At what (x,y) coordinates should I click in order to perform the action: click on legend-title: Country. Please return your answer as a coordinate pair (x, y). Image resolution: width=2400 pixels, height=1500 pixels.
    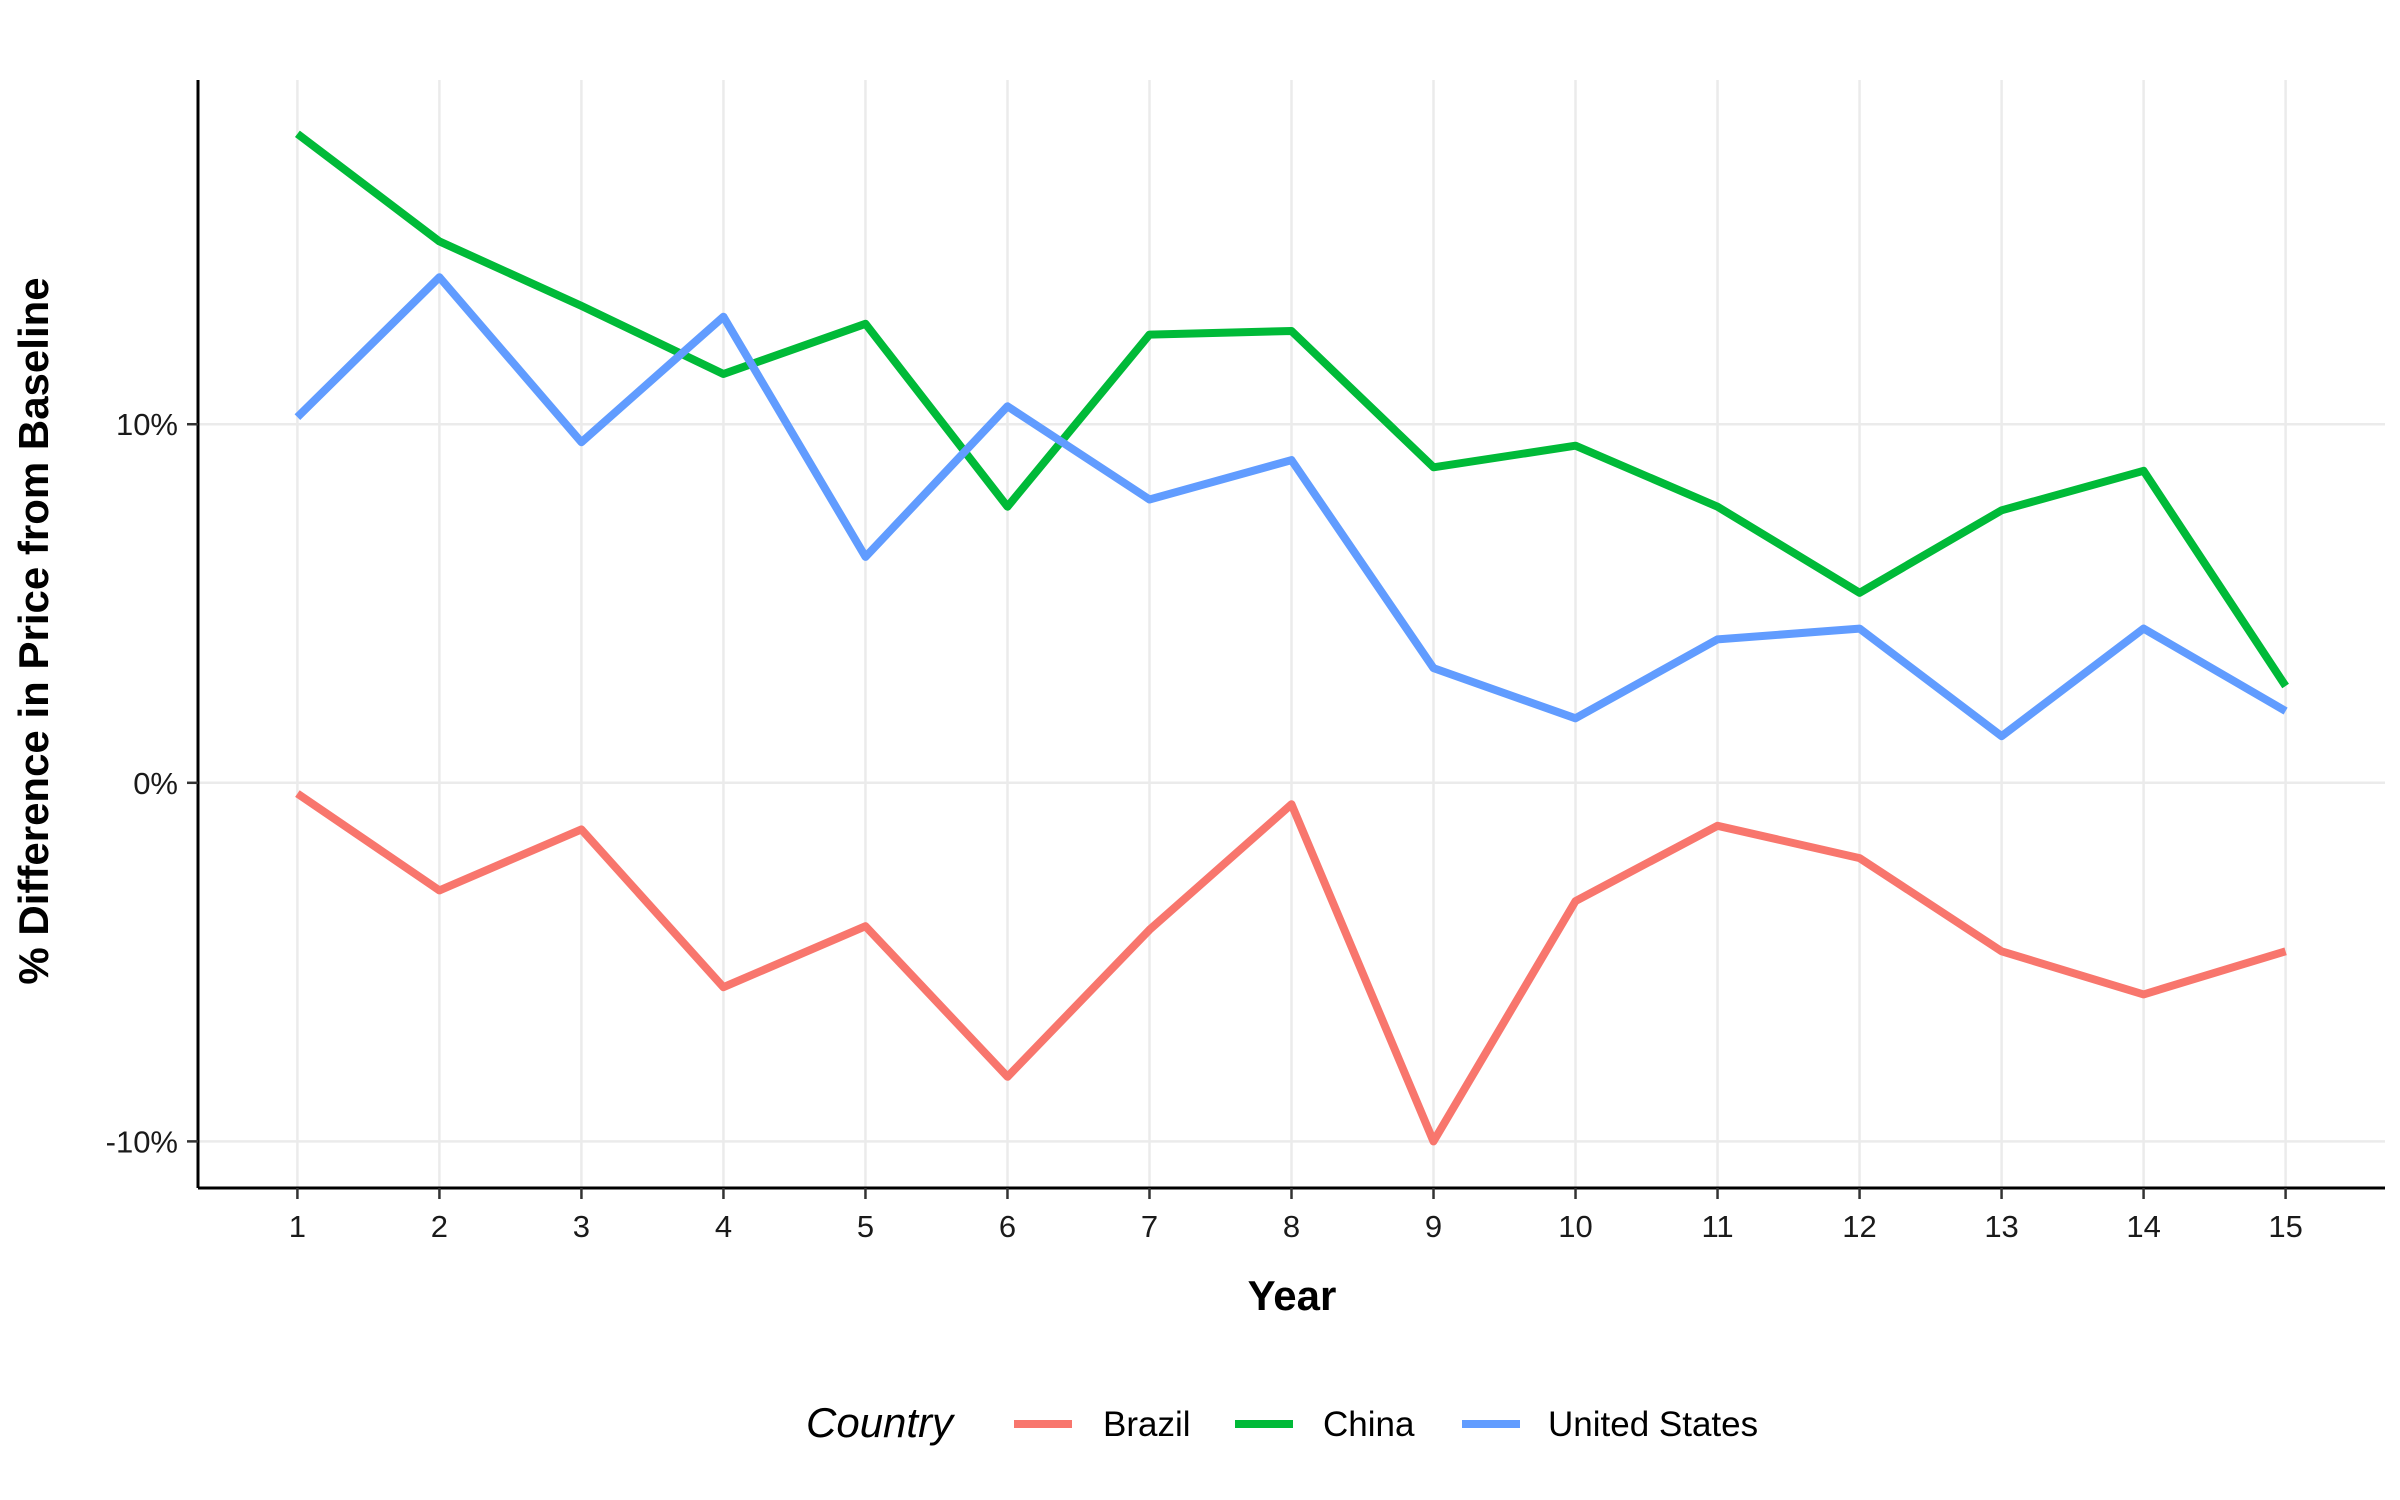
    Looking at the image, I should click on (881, 1422).